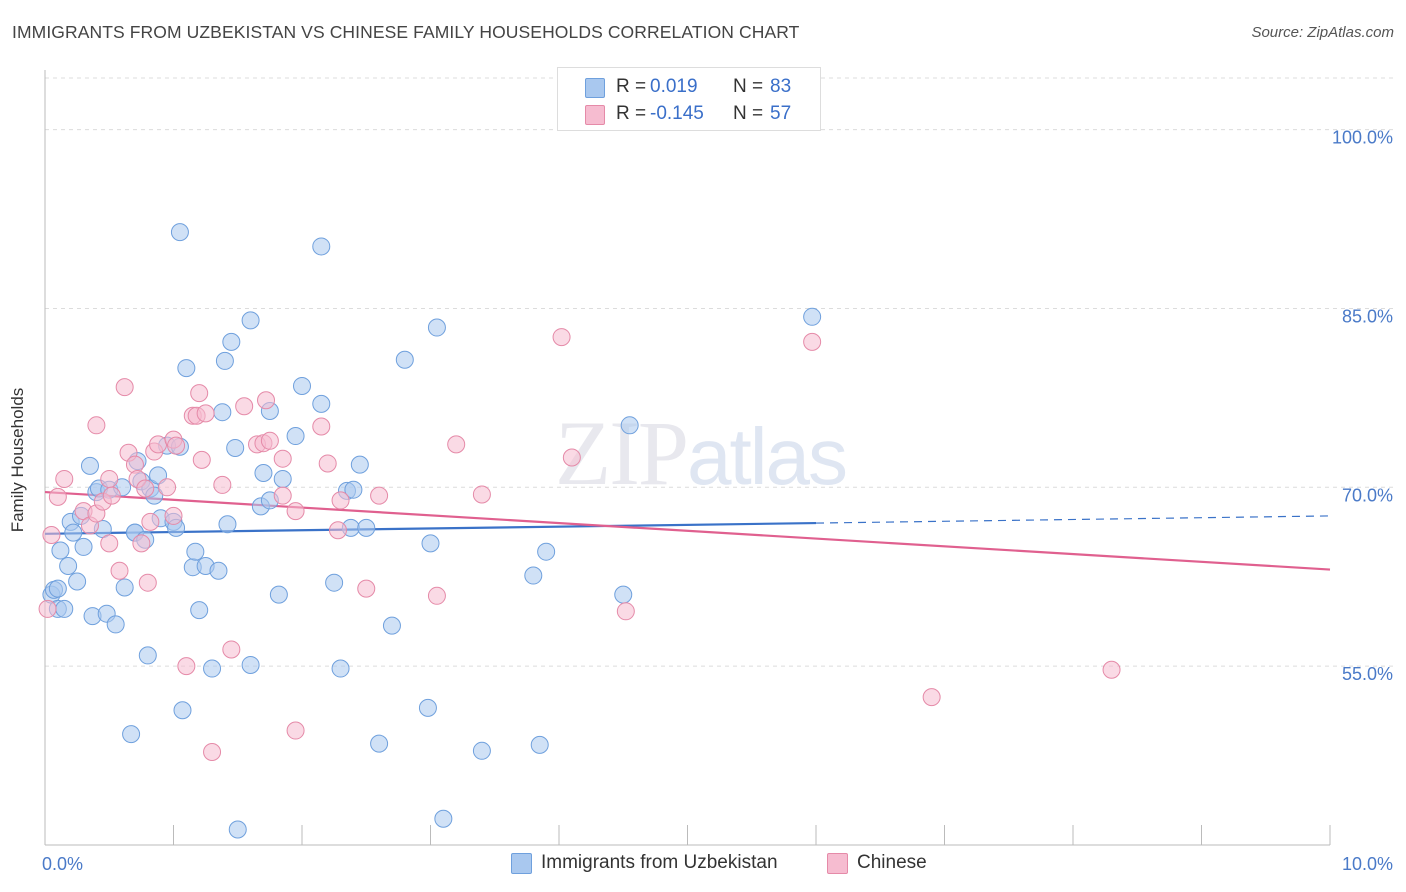 Image resolution: width=1406 pixels, height=892 pixels. I want to click on legend-n-label: N =, so click(748, 86).